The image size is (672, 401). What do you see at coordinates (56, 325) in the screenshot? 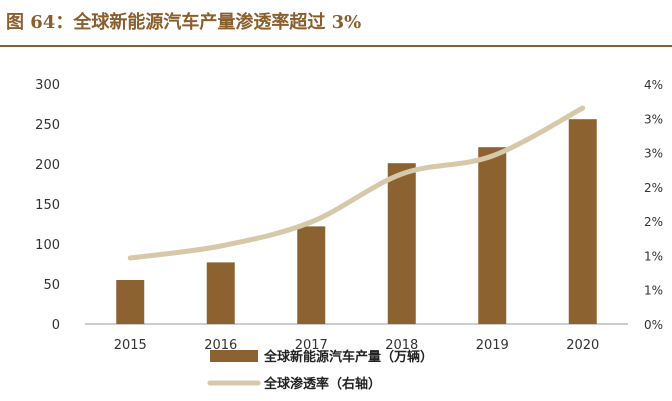
I see `left-axis-tick: 0` at bounding box center [56, 325].